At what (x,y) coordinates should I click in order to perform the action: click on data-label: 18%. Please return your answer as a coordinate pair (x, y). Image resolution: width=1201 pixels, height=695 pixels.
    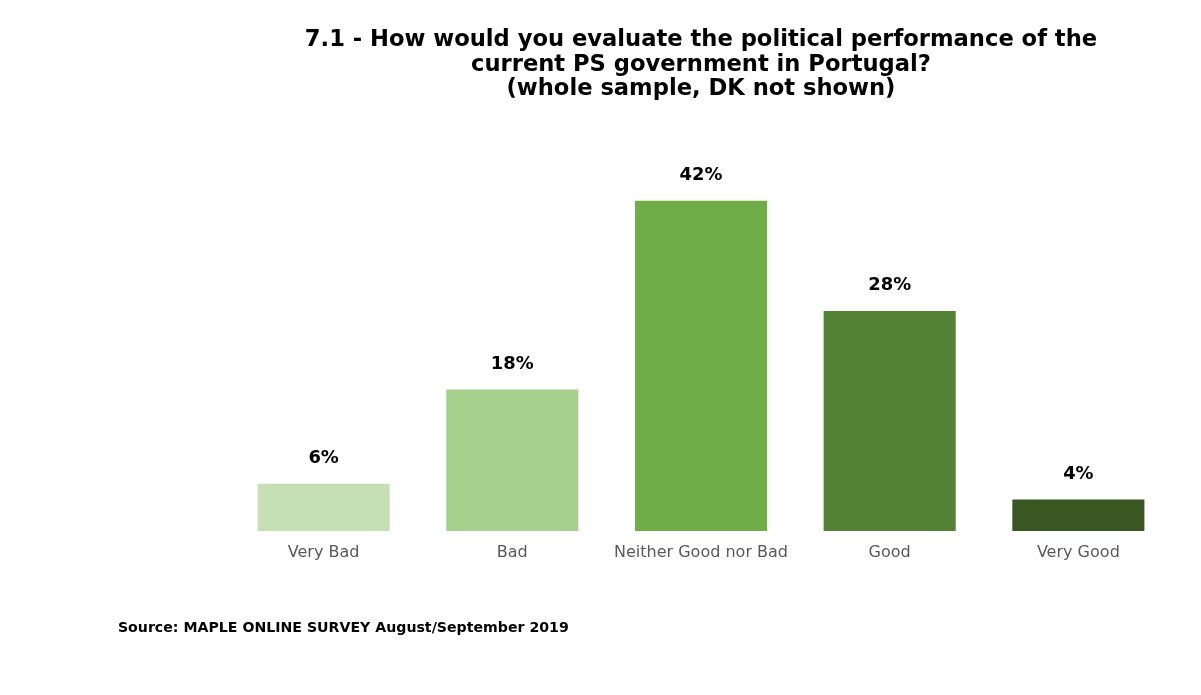
    Looking at the image, I should click on (512, 362).